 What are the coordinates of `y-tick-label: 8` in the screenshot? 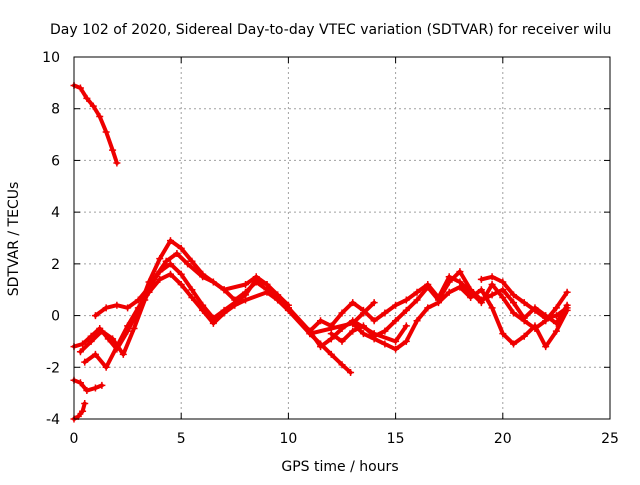 It's located at (55, 110).